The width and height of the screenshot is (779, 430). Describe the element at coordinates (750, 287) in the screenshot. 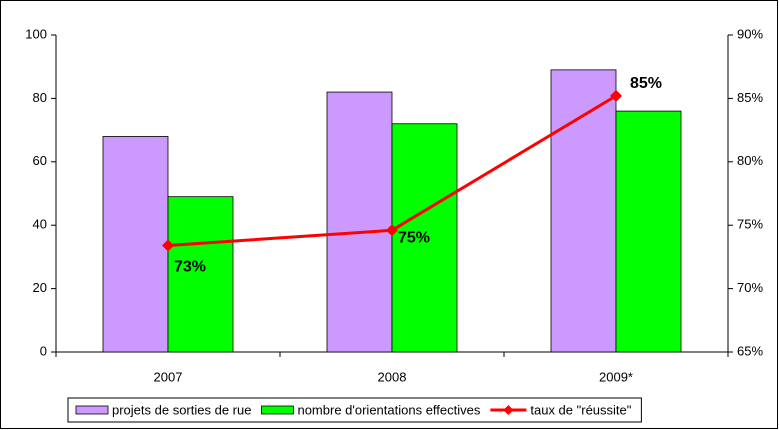

I see `y2-tick-label: 70%` at that location.